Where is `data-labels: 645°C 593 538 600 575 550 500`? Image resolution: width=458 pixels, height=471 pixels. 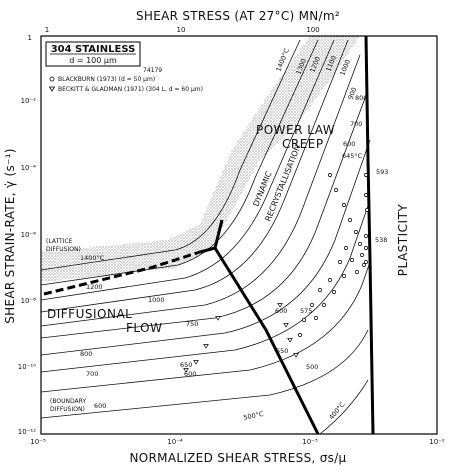
data-labels: 645°C 593 538 600 575 550 500 is located at coordinates (331, 261).